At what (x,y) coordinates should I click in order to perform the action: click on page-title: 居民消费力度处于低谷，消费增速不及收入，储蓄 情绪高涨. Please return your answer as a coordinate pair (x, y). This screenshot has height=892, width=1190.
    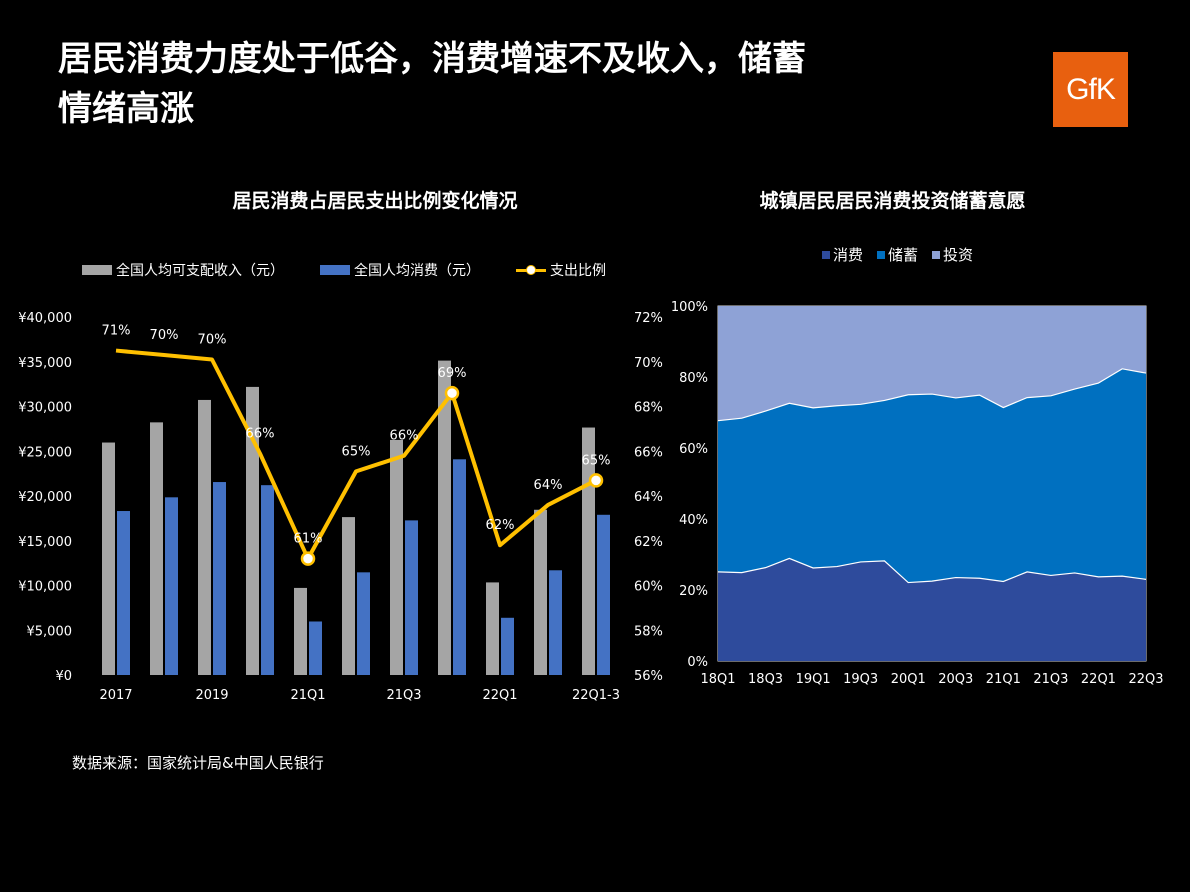
    Looking at the image, I should click on (508, 84).